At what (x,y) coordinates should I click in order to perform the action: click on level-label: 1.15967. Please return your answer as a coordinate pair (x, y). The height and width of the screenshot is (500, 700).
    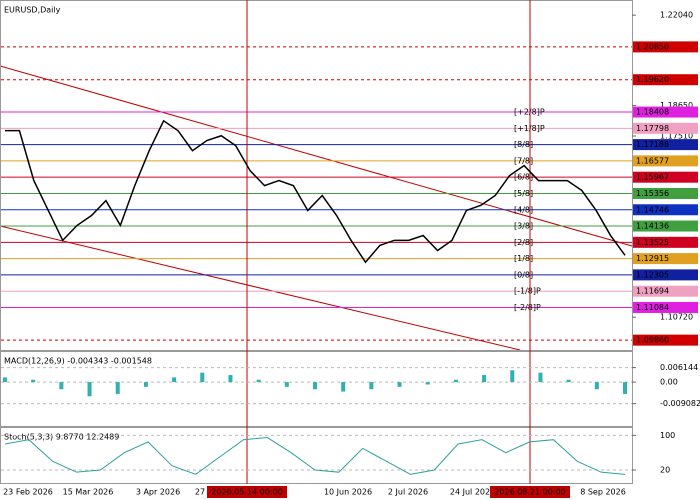
    Looking at the image, I should click on (652, 177).